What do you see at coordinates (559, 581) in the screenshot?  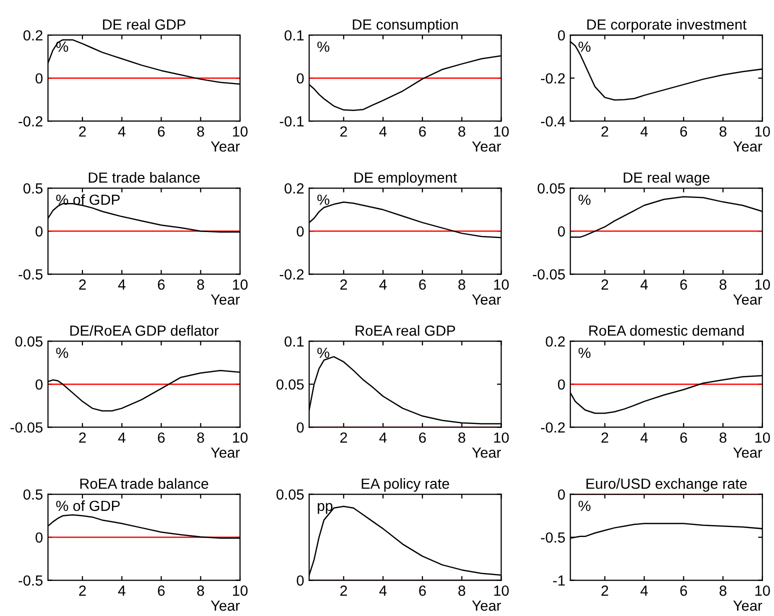 I see `y-tick-label: -1` at bounding box center [559, 581].